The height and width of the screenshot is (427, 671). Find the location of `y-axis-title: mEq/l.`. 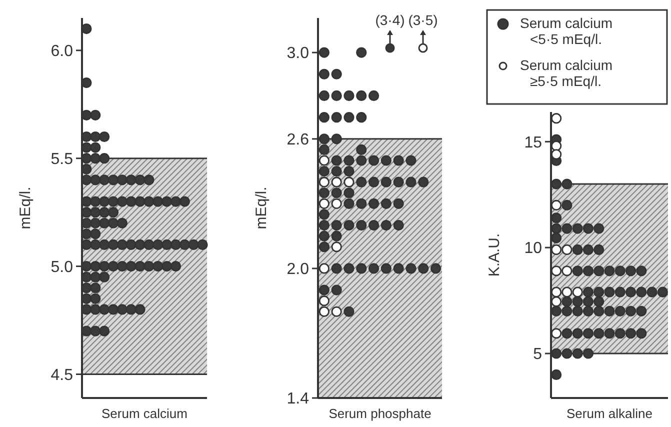

y-axis-title: mEq/l. is located at coordinates (25, 208).